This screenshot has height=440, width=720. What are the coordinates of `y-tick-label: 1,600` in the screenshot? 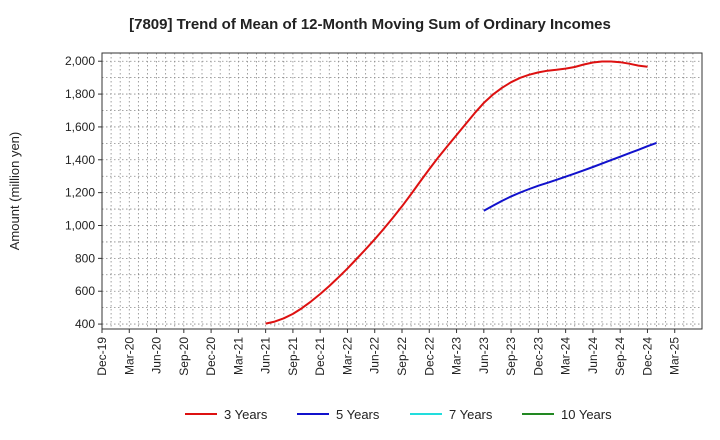 It's located at (80, 127).